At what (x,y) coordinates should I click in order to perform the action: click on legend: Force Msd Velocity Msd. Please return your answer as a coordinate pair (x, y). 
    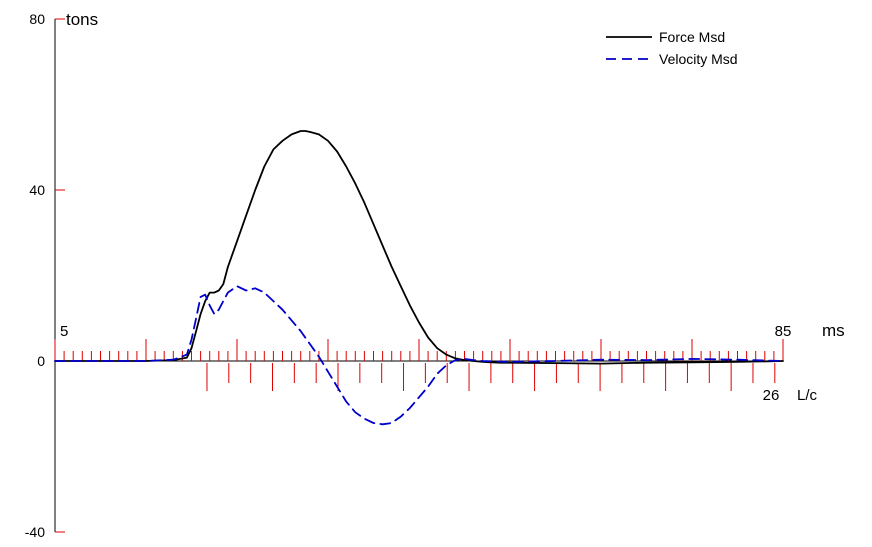
    Looking at the image, I should click on (672, 48).